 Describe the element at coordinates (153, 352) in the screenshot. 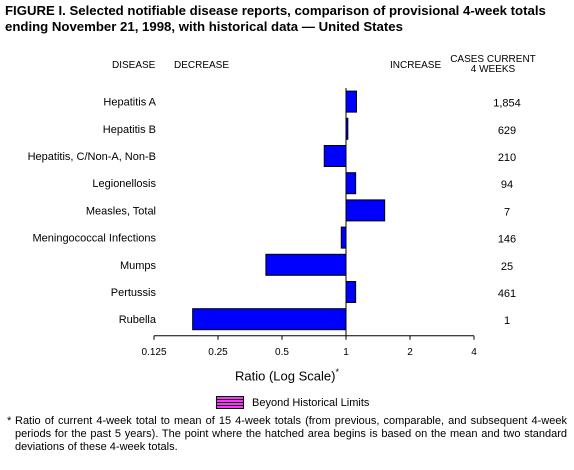

I see `x-tick-label: 0.125` at that location.